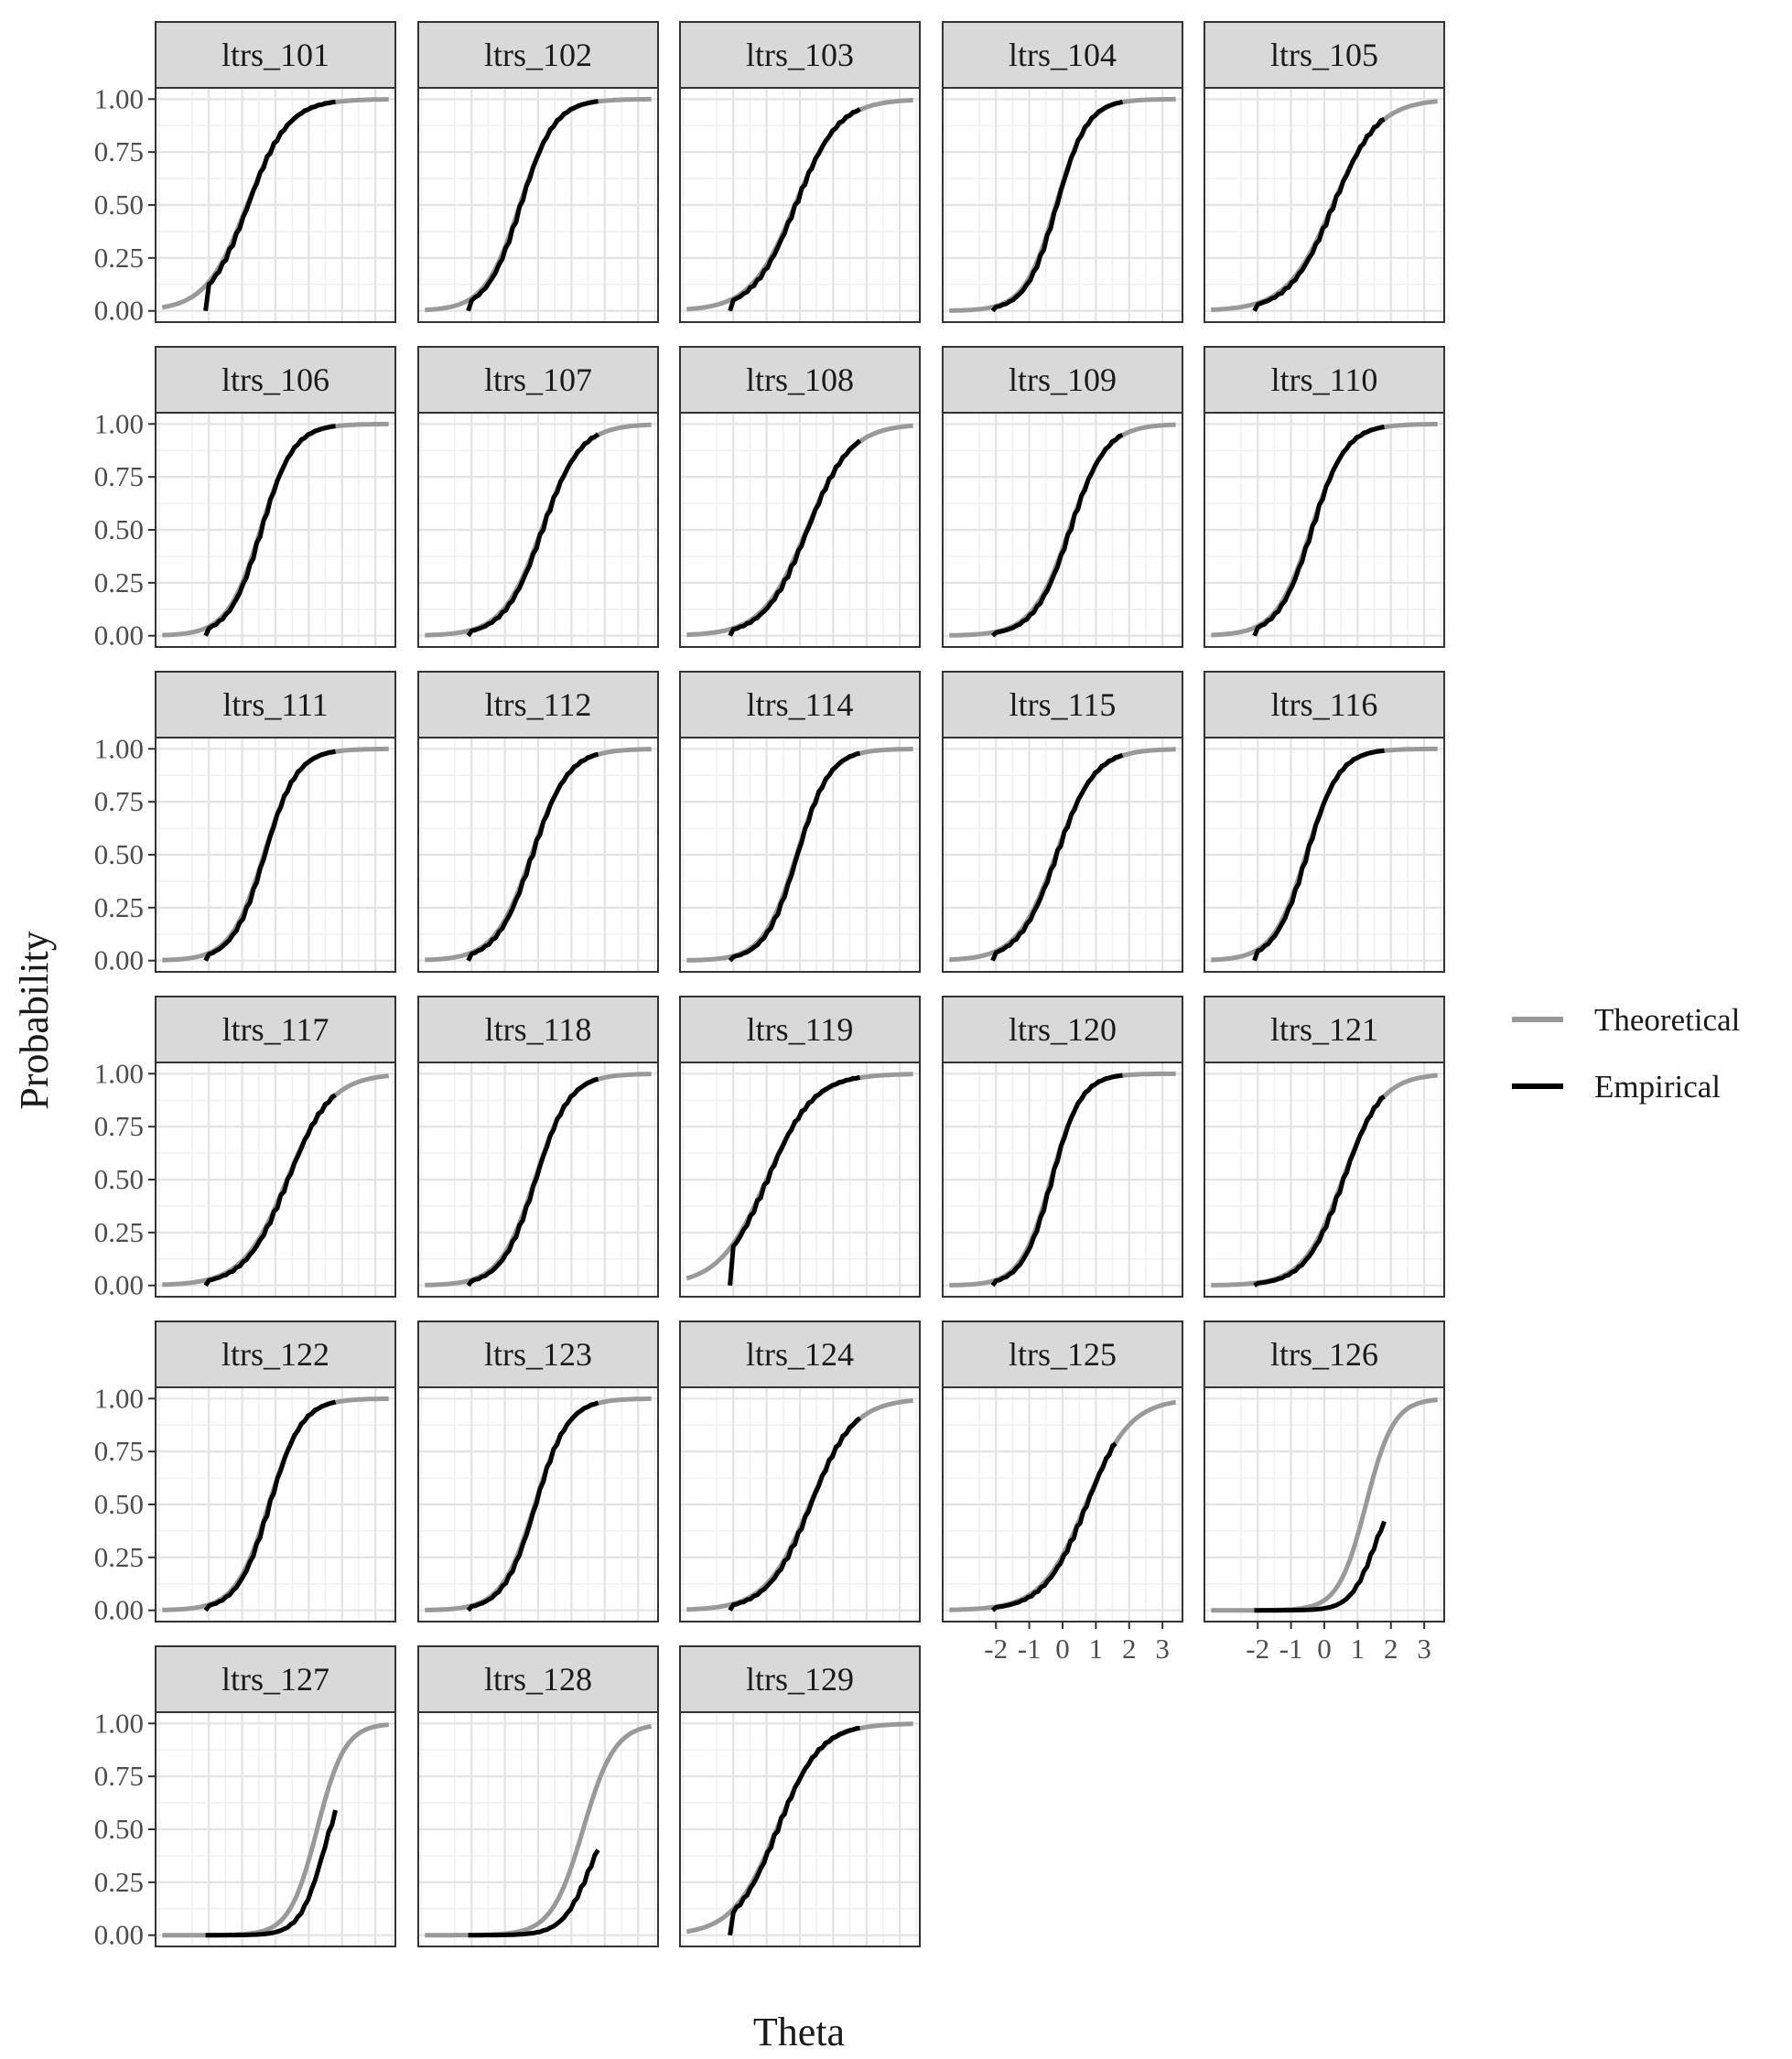 The height and width of the screenshot is (2059, 1792). I want to click on facet-strip-label: ltrs_109, so click(1063, 379).